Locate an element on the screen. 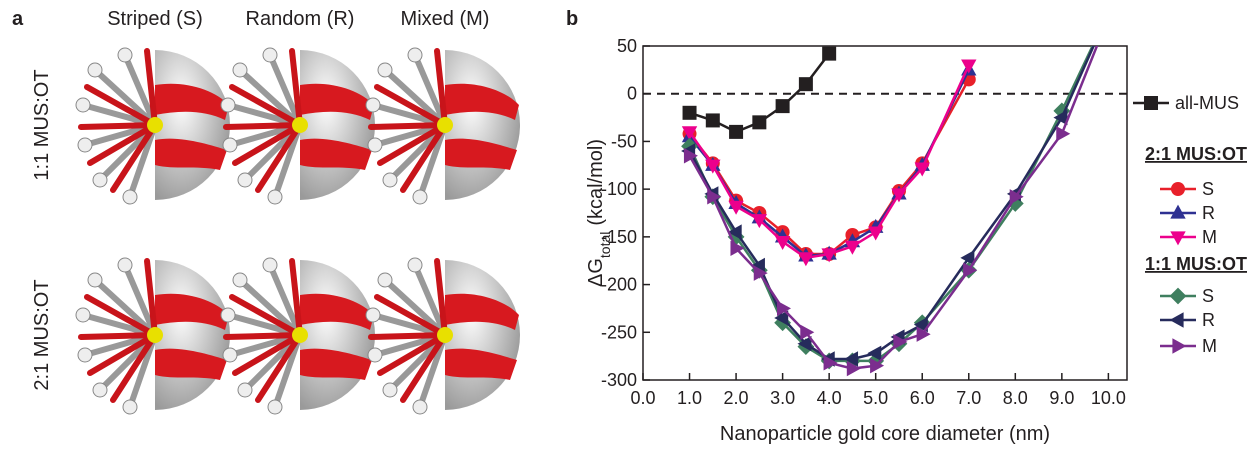 This screenshot has width=1257, height=455. column-label: Striped (S) is located at coordinates (155, 19).